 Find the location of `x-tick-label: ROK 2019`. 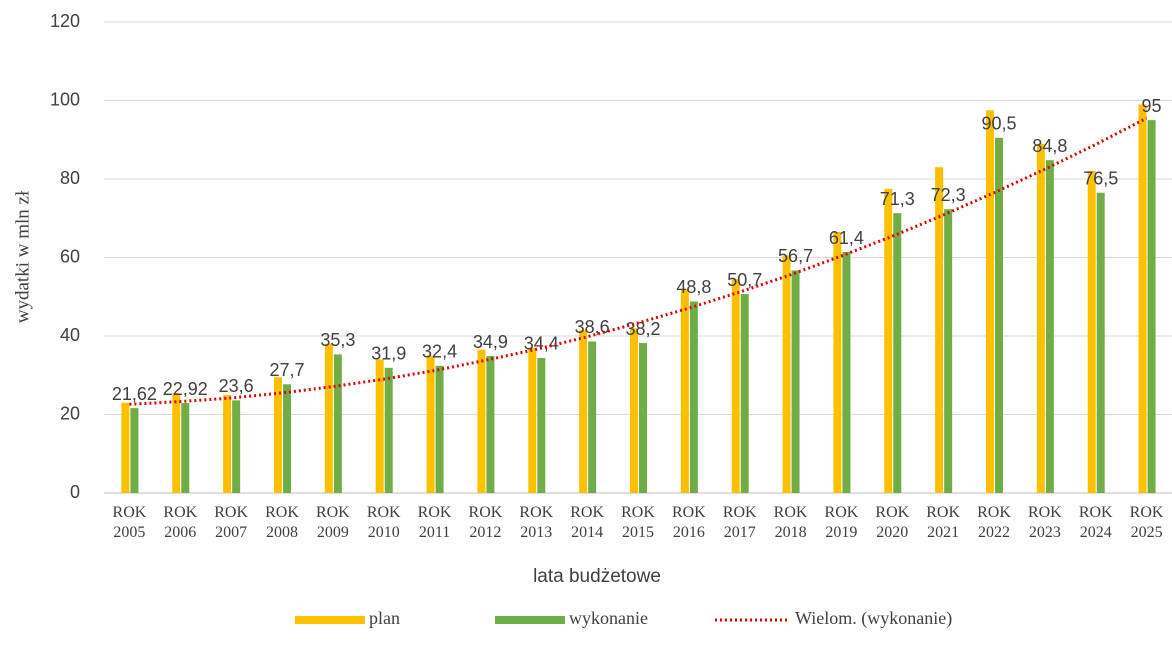

x-tick-label: ROK 2019 is located at coordinates (842, 522).